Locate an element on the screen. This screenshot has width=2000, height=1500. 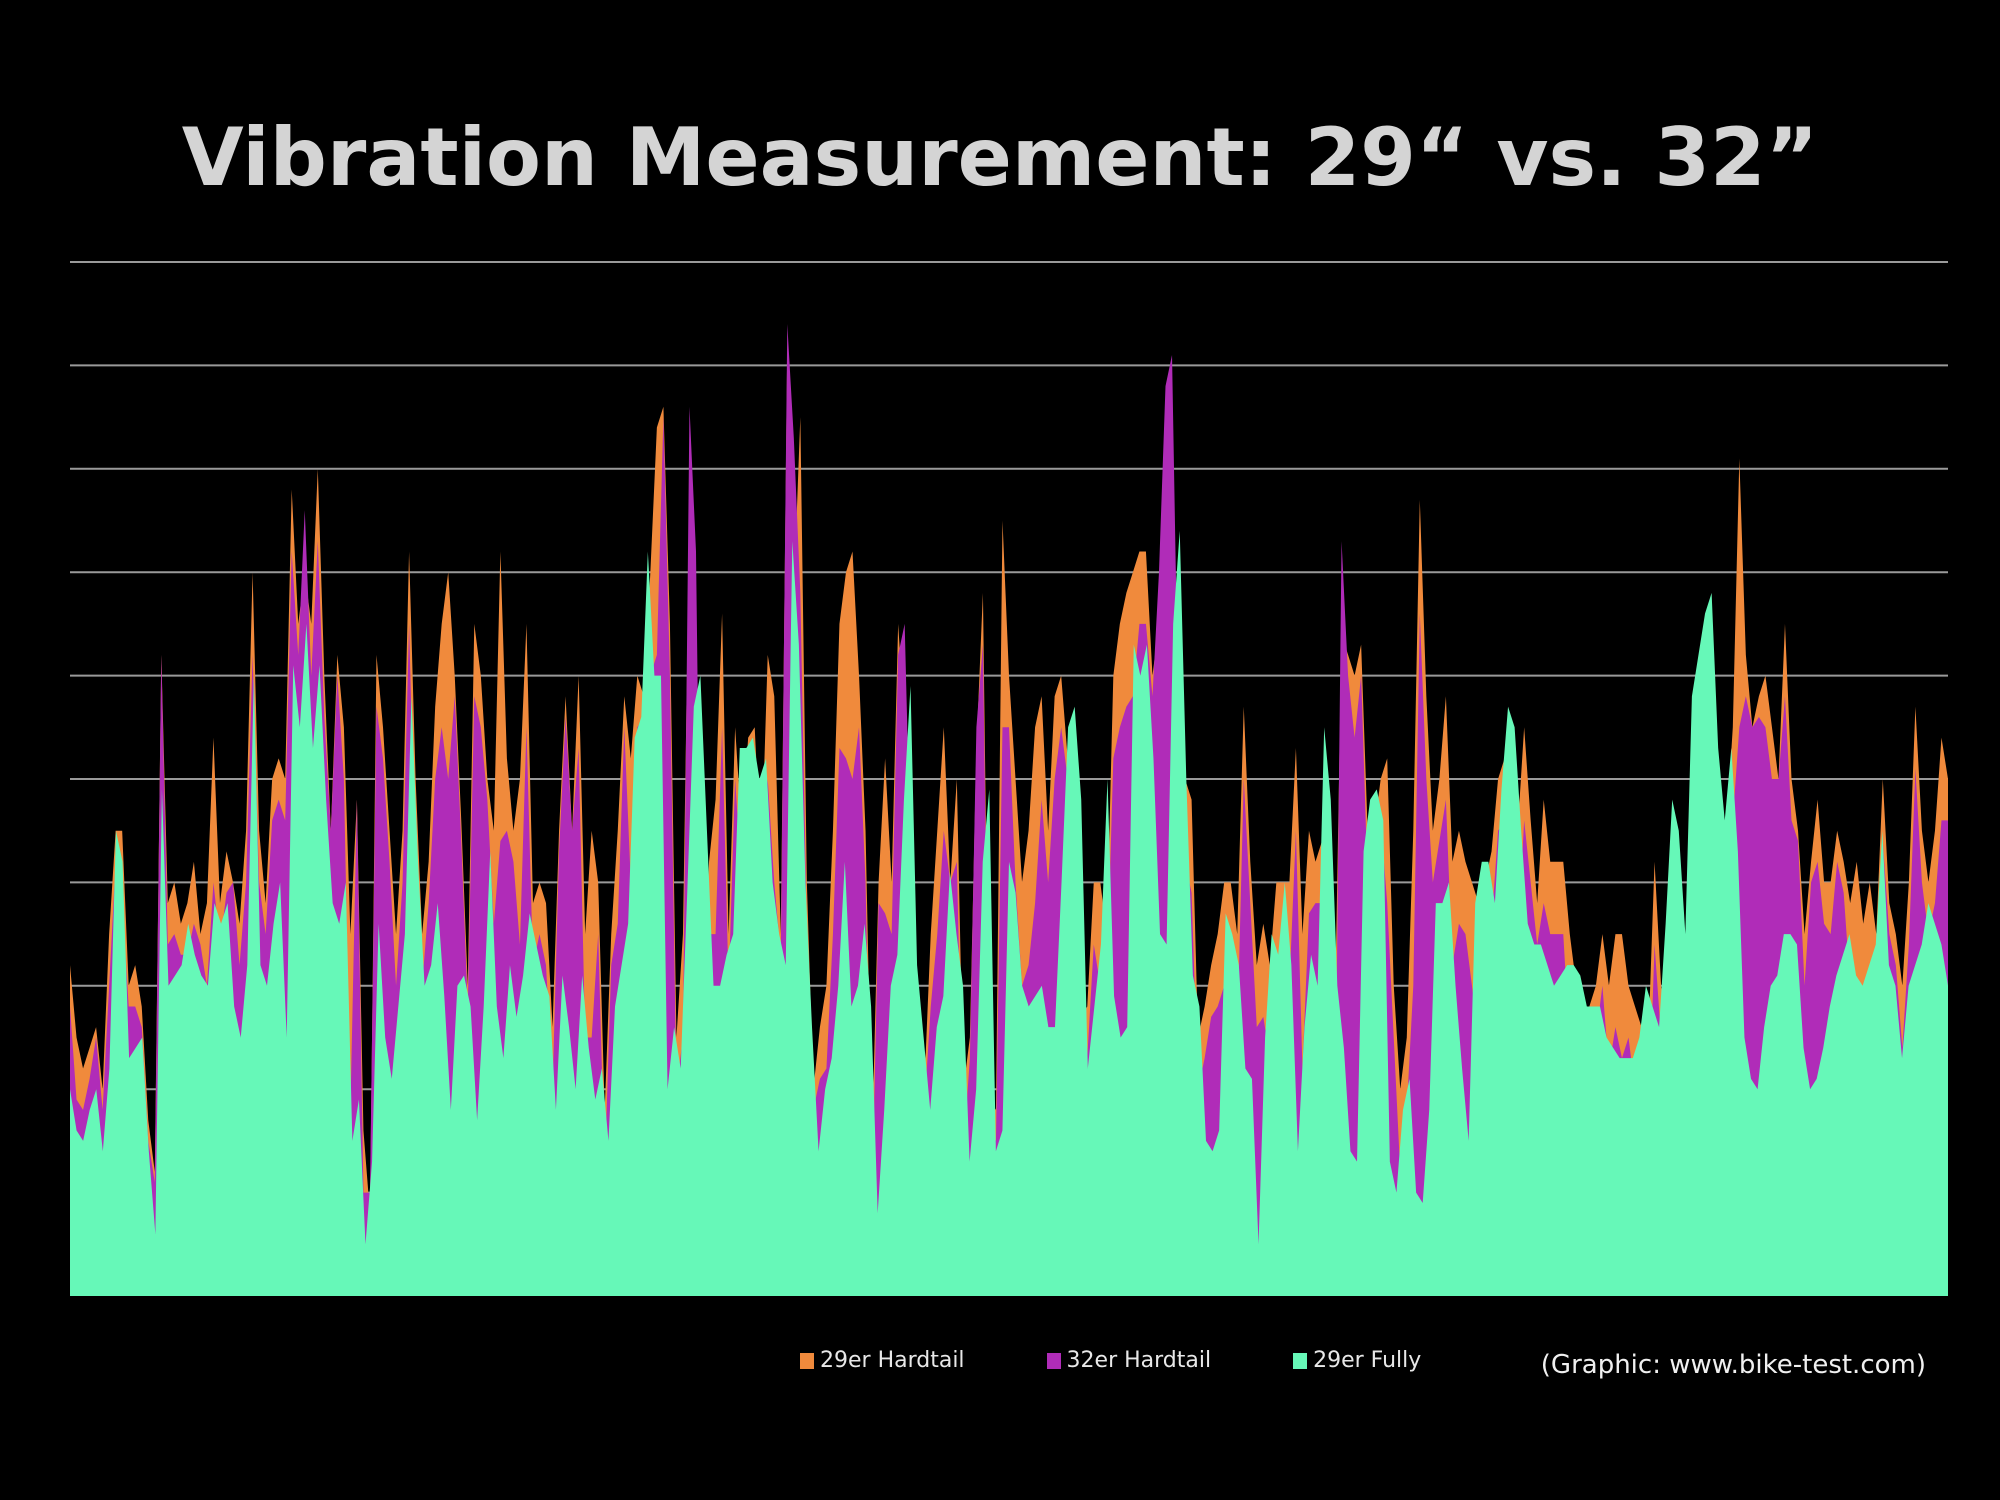
legend: 29er Hardtail 32er Hardtail 29er Fully is located at coordinates (1110, 1360).